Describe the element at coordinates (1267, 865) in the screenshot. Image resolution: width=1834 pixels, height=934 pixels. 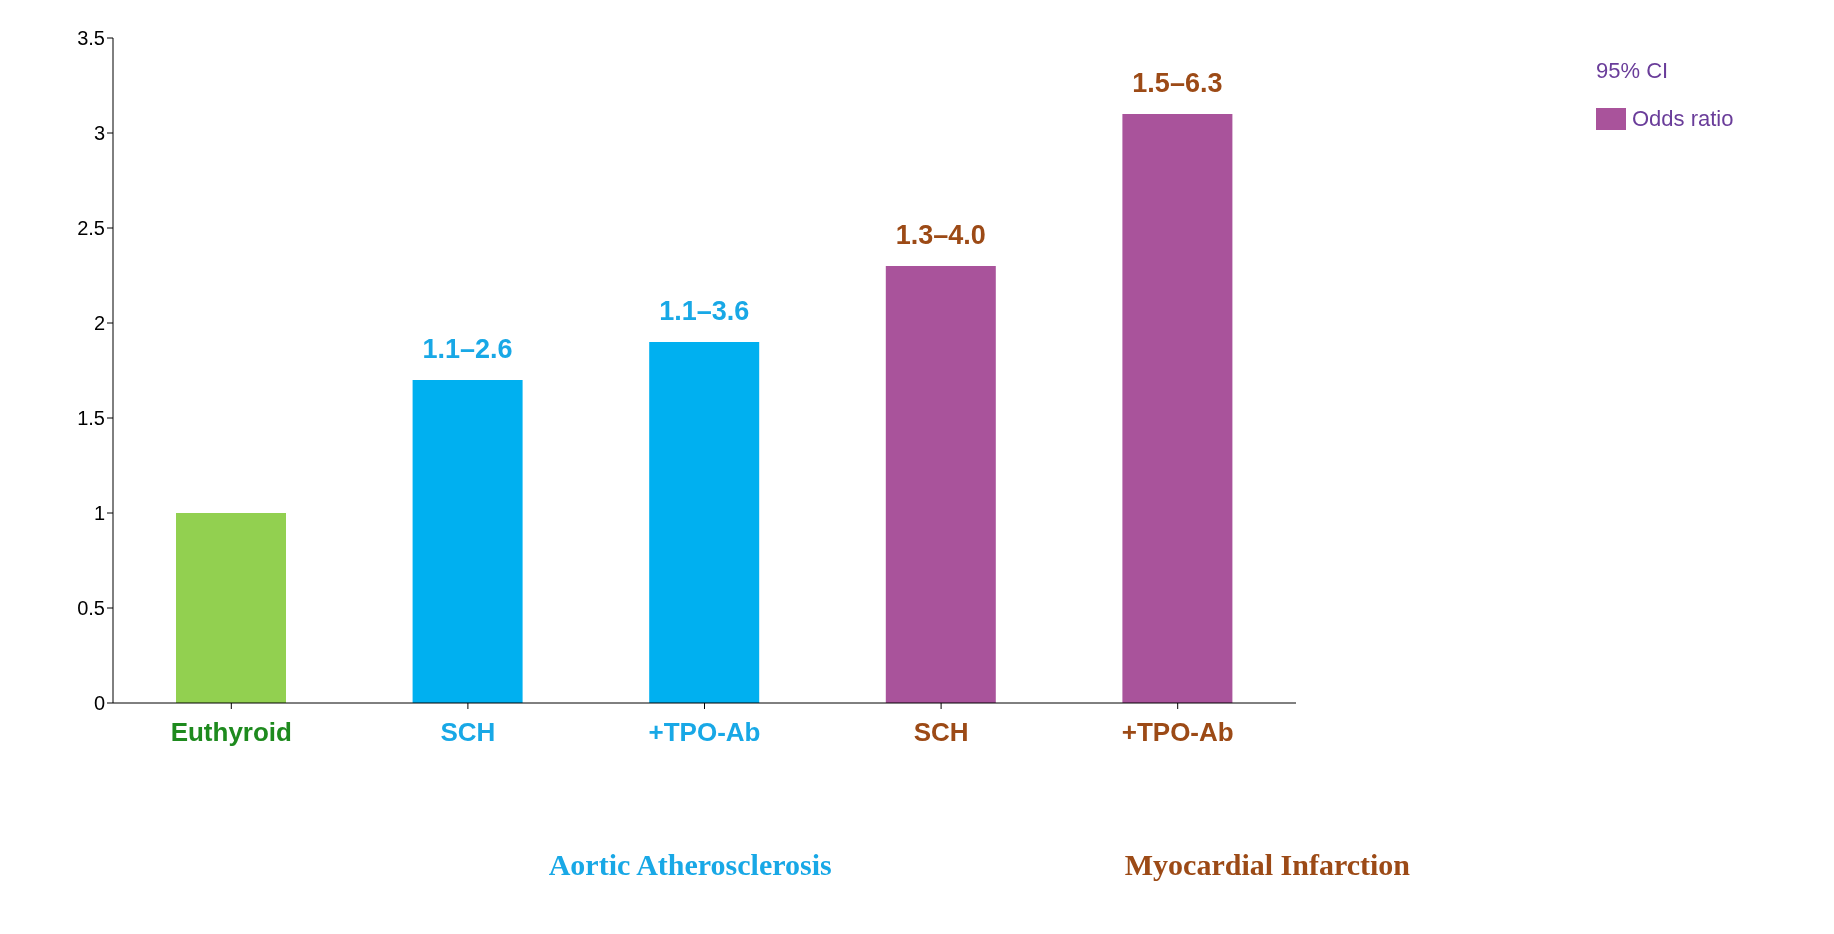
I see `text: Myocardial Infarction` at that location.